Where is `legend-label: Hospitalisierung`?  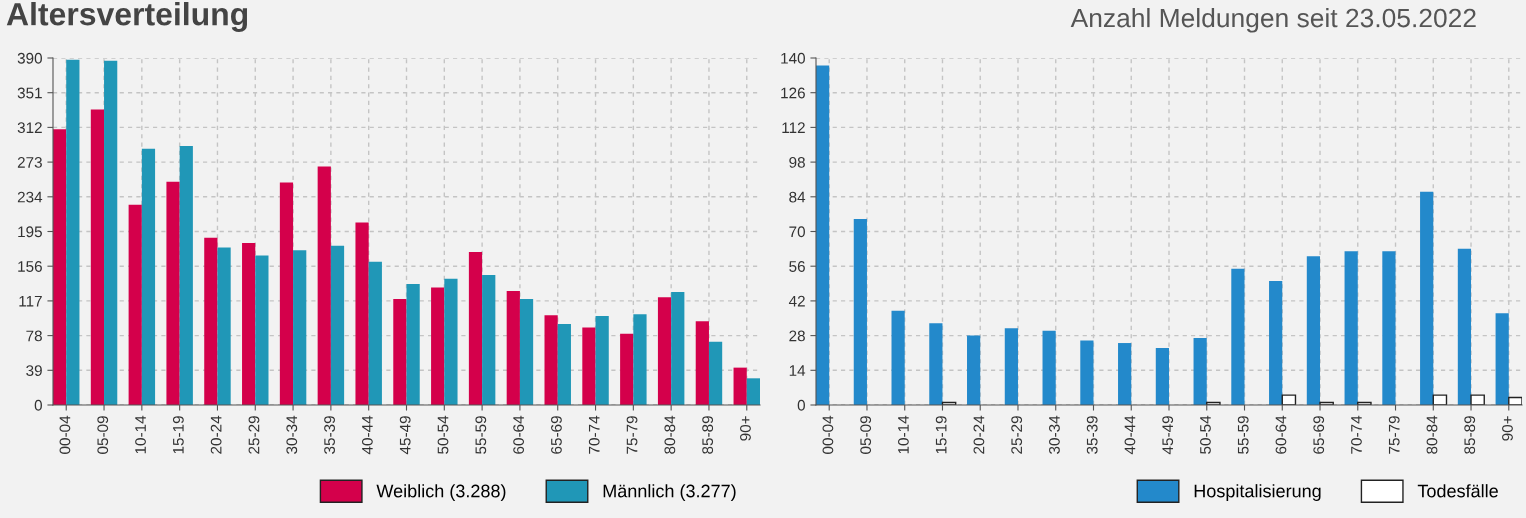
legend-label: Hospitalisierung is located at coordinates (1257, 492).